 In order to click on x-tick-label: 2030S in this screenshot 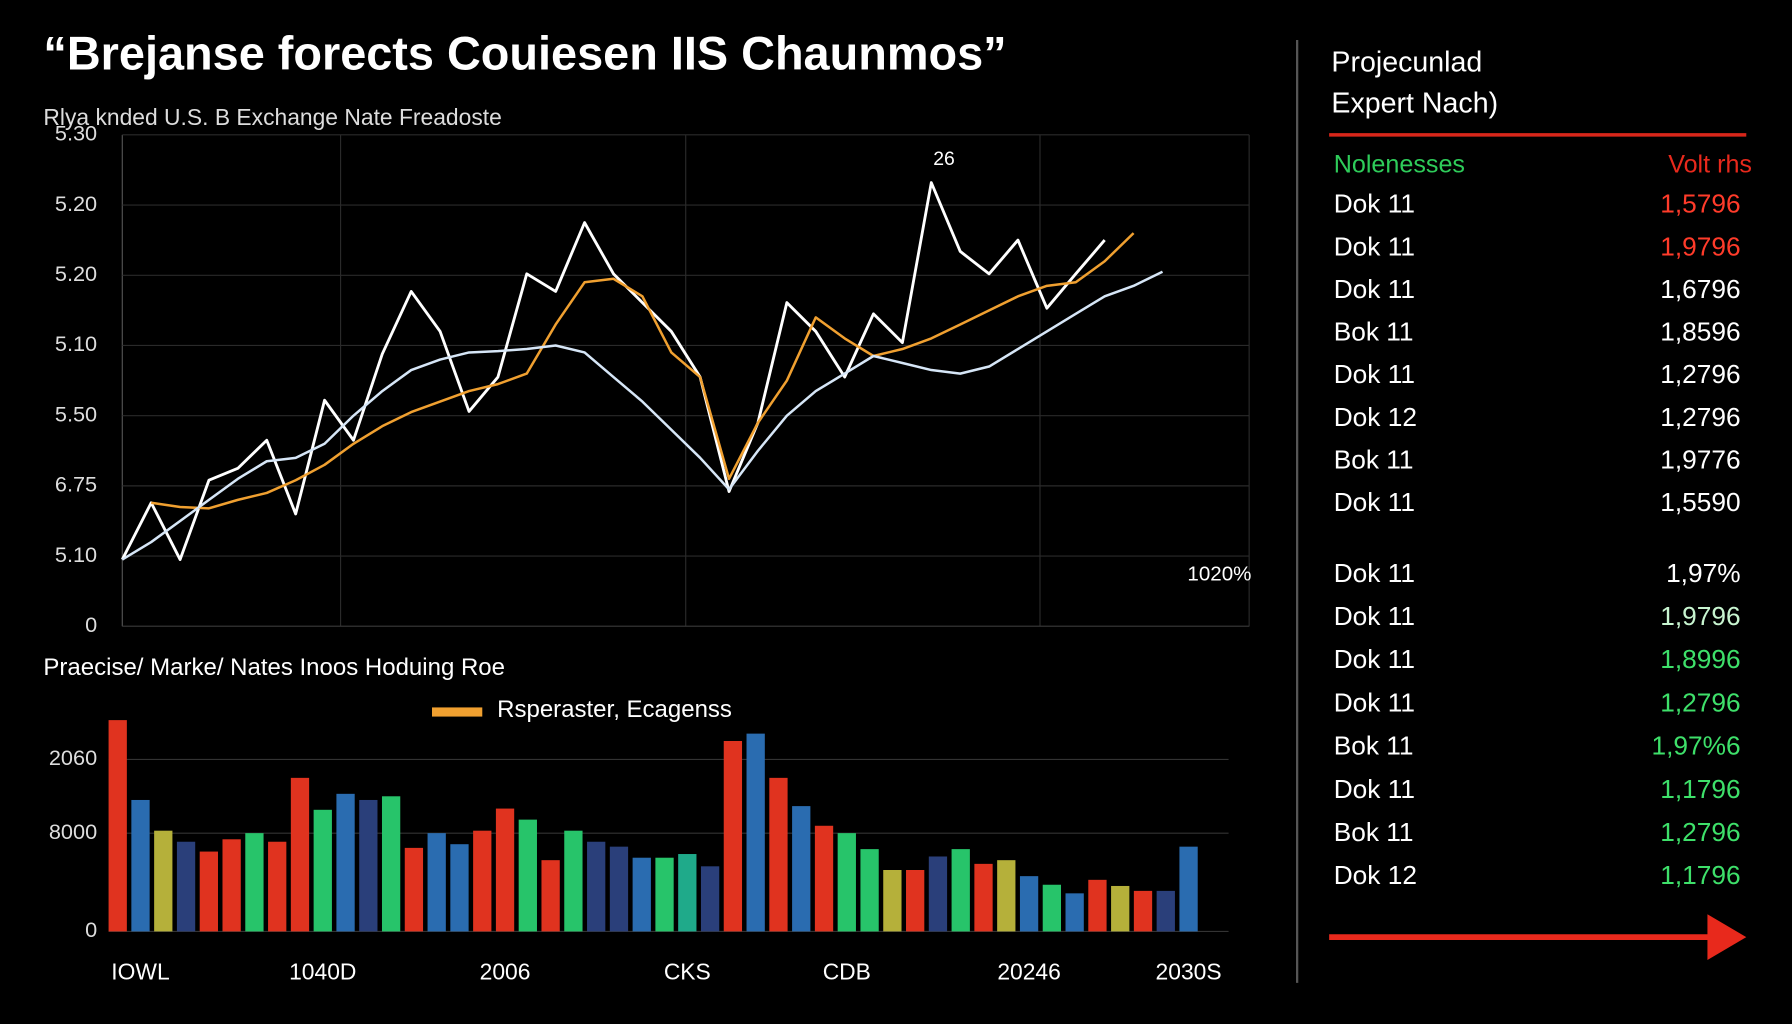, I will do `click(1189, 972)`.